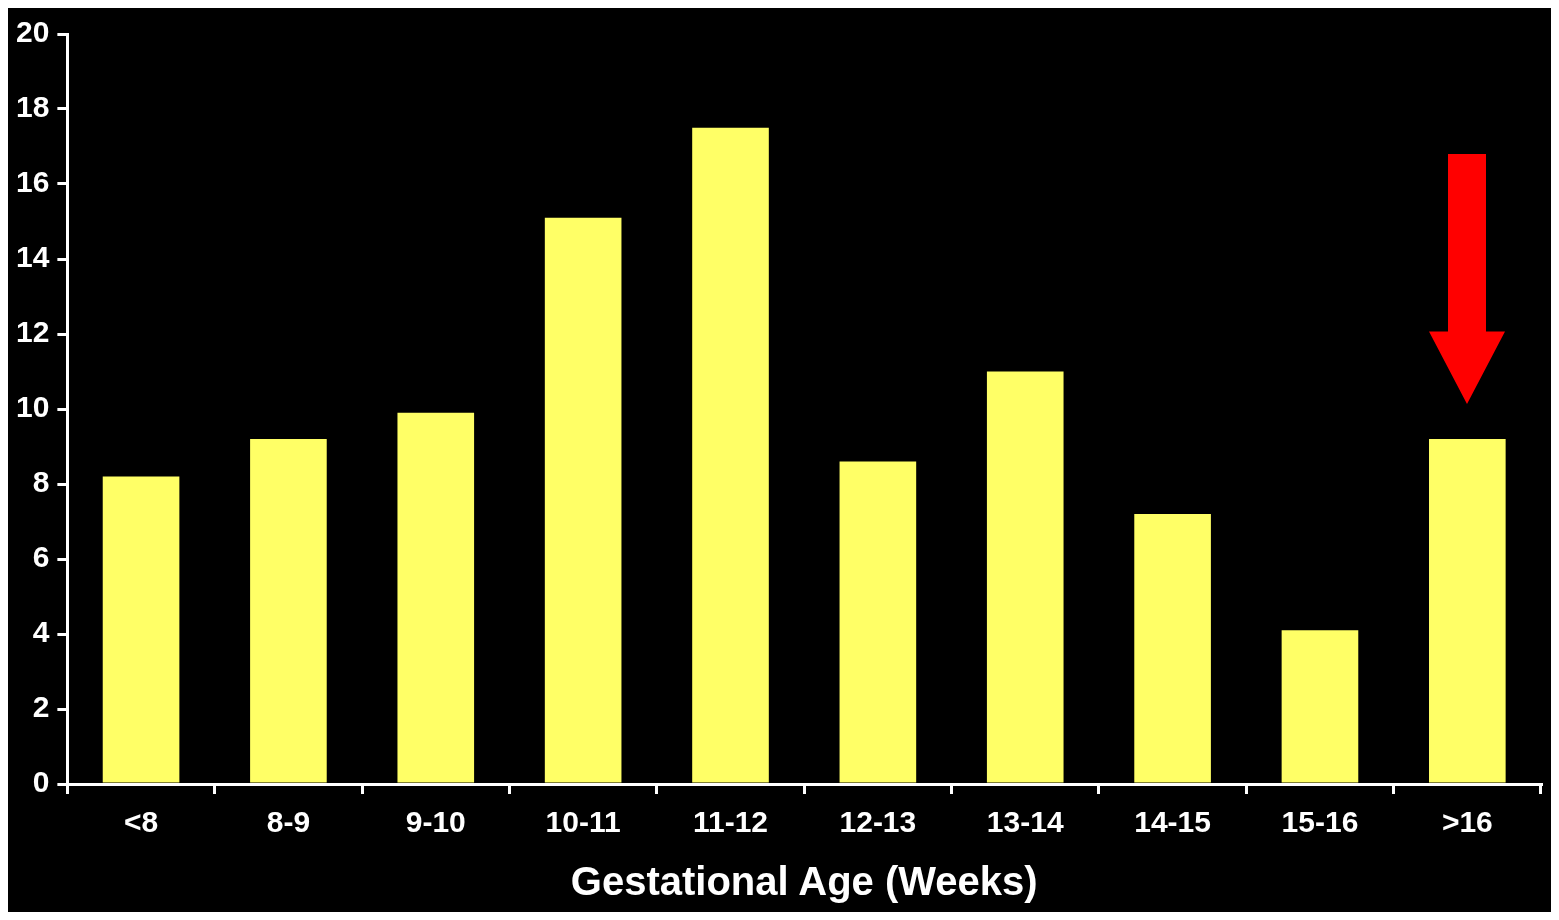 This screenshot has height=920, width=1559. What do you see at coordinates (32, 257) in the screenshot?
I see `y-tick-label: 14` at bounding box center [32, 257].